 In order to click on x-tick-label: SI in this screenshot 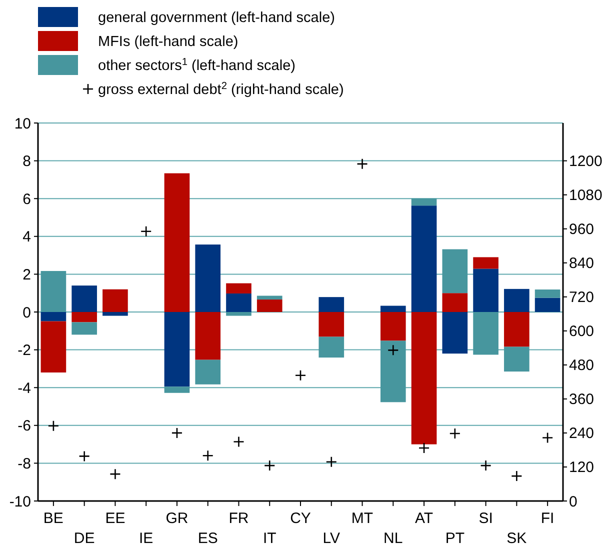, I will do `click(485, 518)`.